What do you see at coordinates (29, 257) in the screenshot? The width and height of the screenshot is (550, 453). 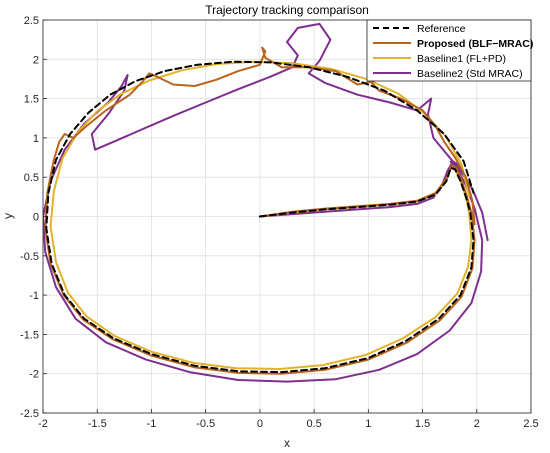 I see `y-tick-label: -0.5` at bounding box center [29, 257].